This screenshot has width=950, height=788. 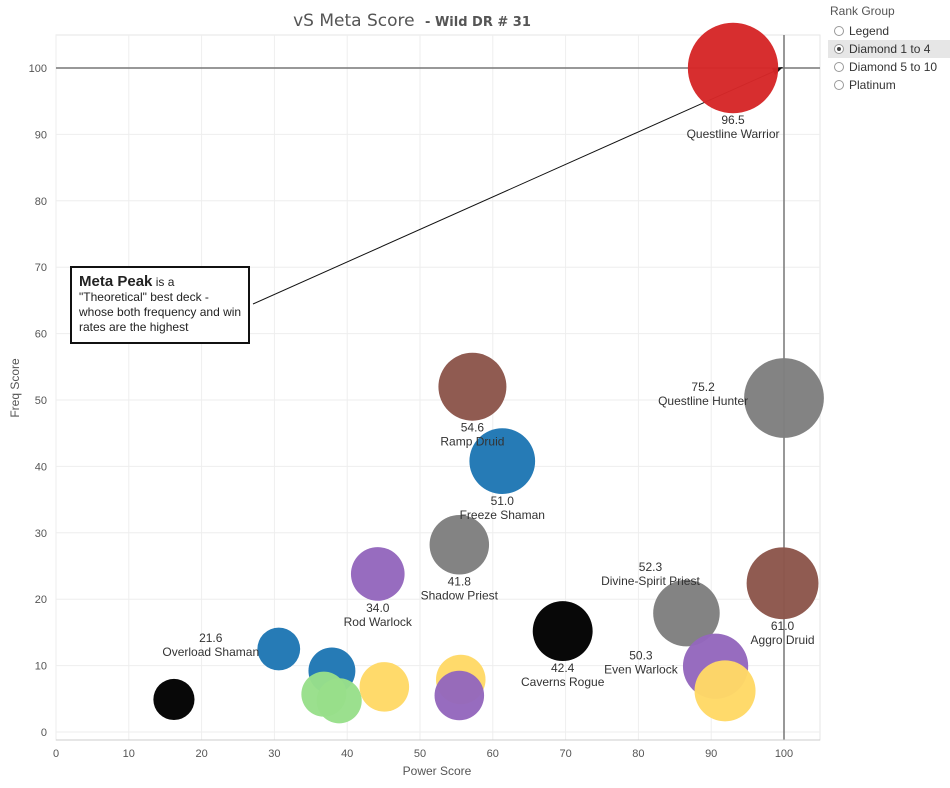 I want to click on y-tick-label: 60, so click(x=41, y=335).